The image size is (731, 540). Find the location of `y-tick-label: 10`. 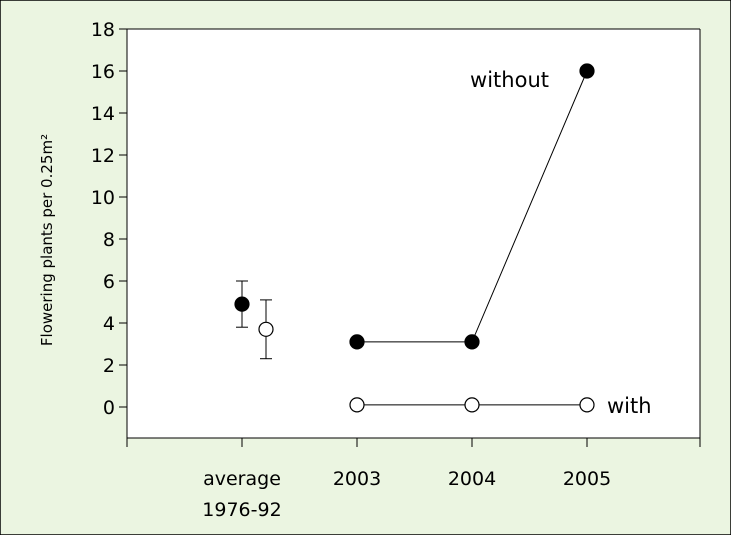

y-tick-label: 10 is located at coordinates (103, 198).